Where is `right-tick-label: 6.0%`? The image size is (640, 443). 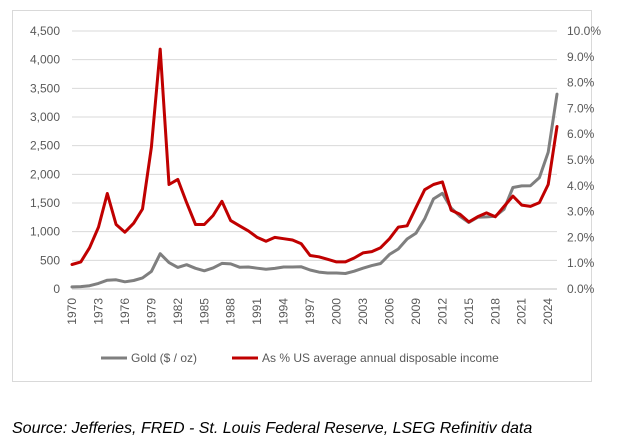
right-tick-label: 6.0% is located at coordinates (581, 134).